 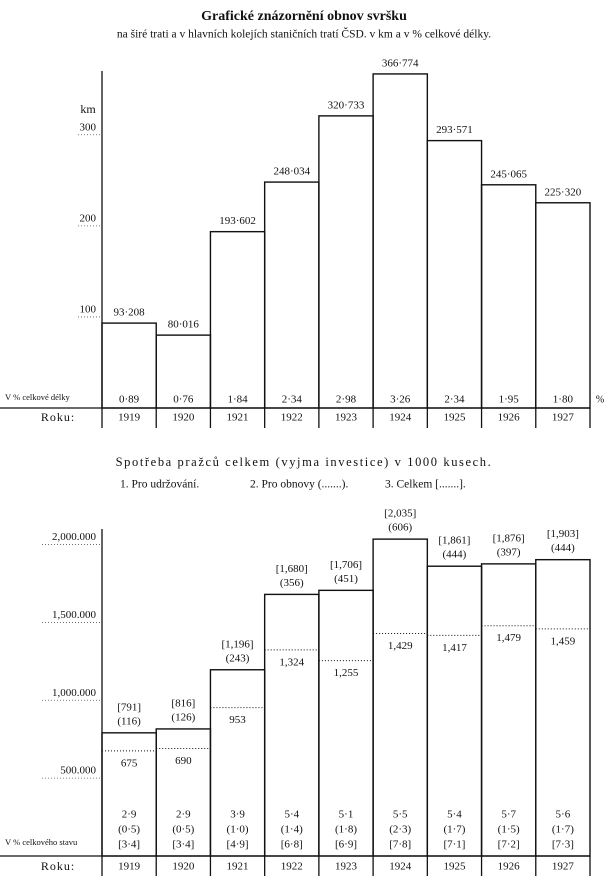 What do you see at coordinates (509, 867) in the screenshot?
I see `x-tick-label: 1926` at bounding box center [509, 867].